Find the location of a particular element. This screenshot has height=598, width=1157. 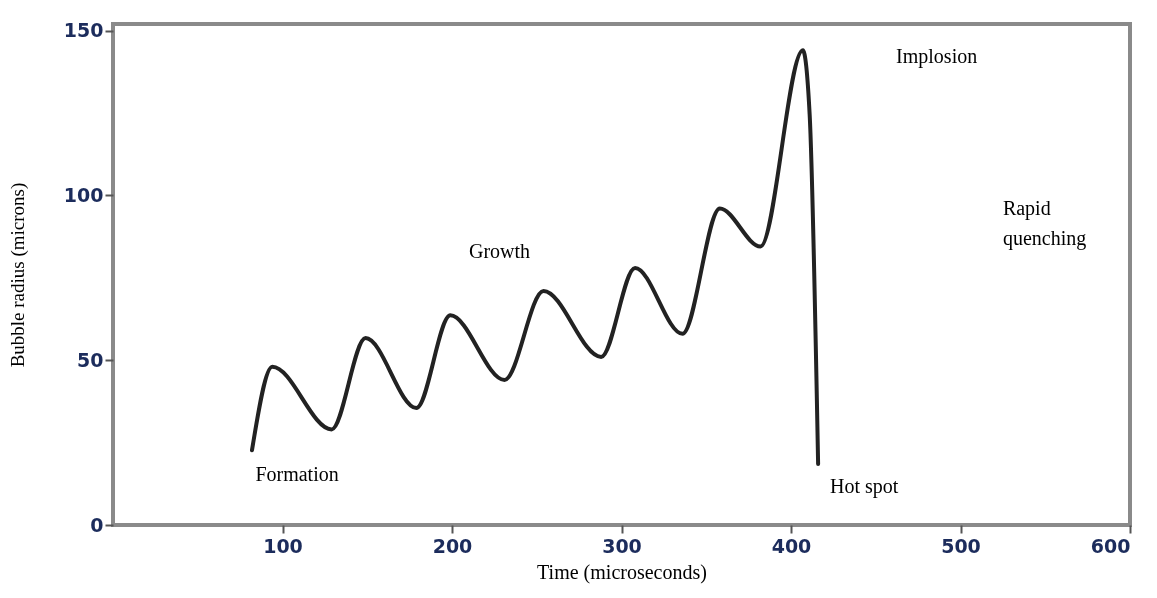

annotation: Hot spot is located at coordinates (864, 487).